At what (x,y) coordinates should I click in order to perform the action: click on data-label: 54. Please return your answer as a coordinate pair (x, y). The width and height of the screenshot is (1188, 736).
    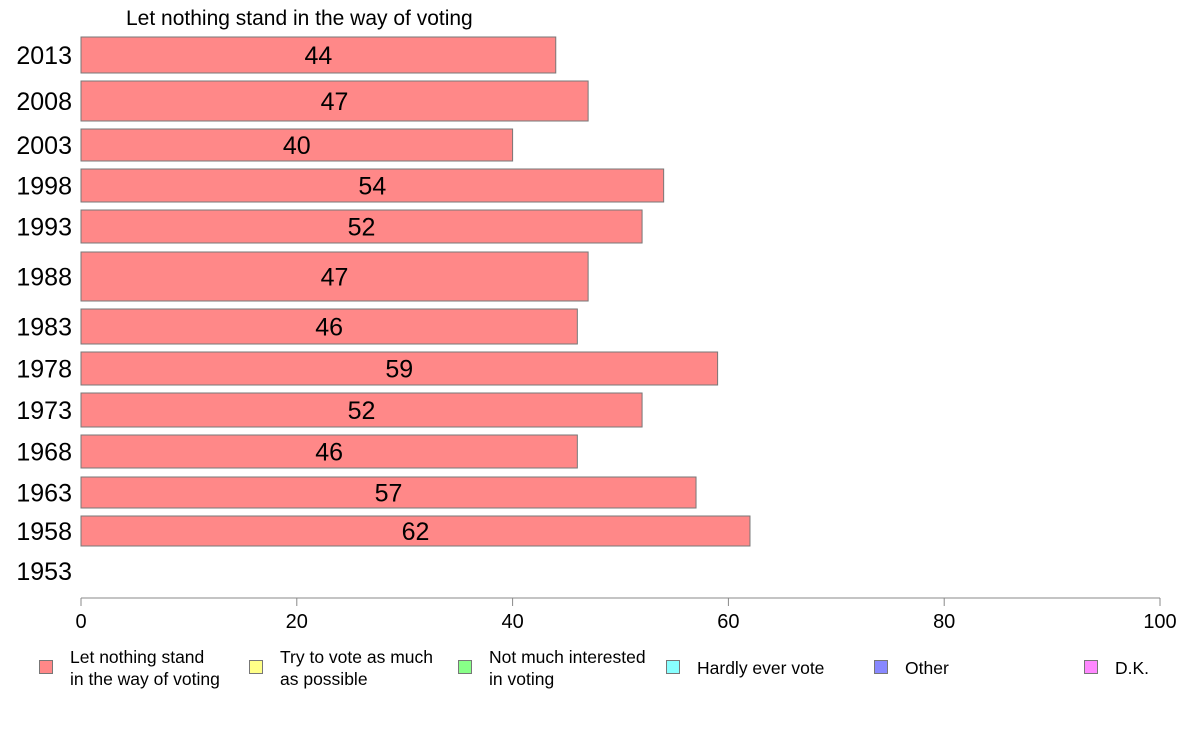
    Looking at the image, I should click on (372, 187).